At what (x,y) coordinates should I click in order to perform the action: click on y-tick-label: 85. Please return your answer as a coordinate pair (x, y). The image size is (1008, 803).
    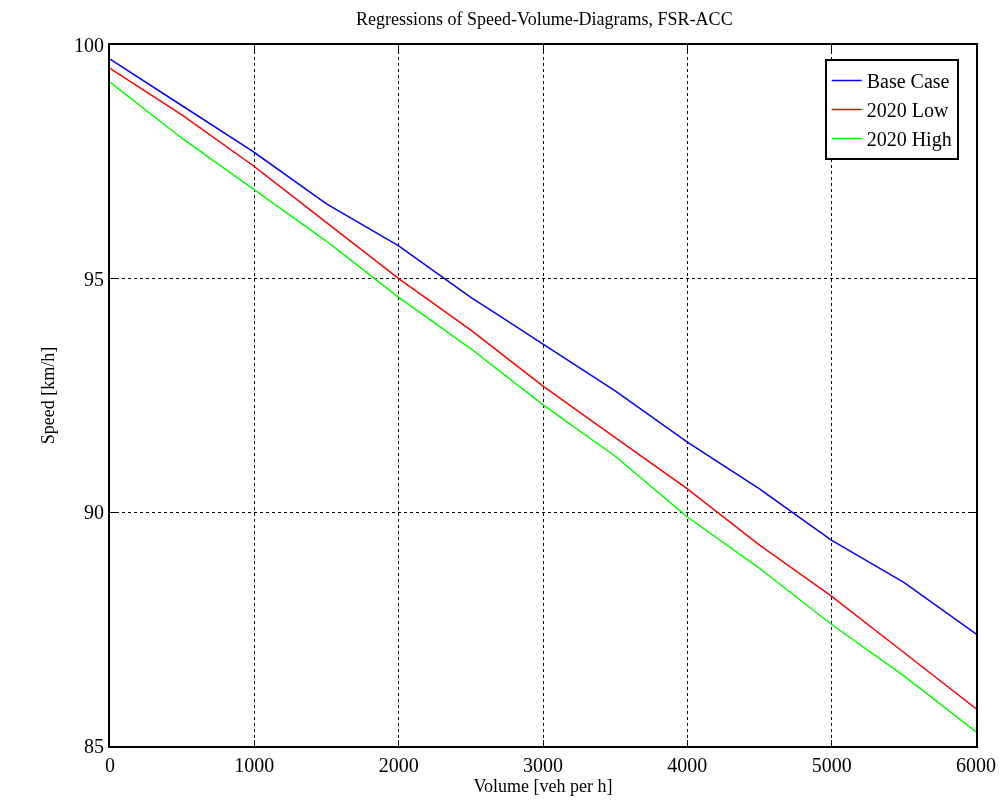
    Looking at the image, I should click on (94, 746).